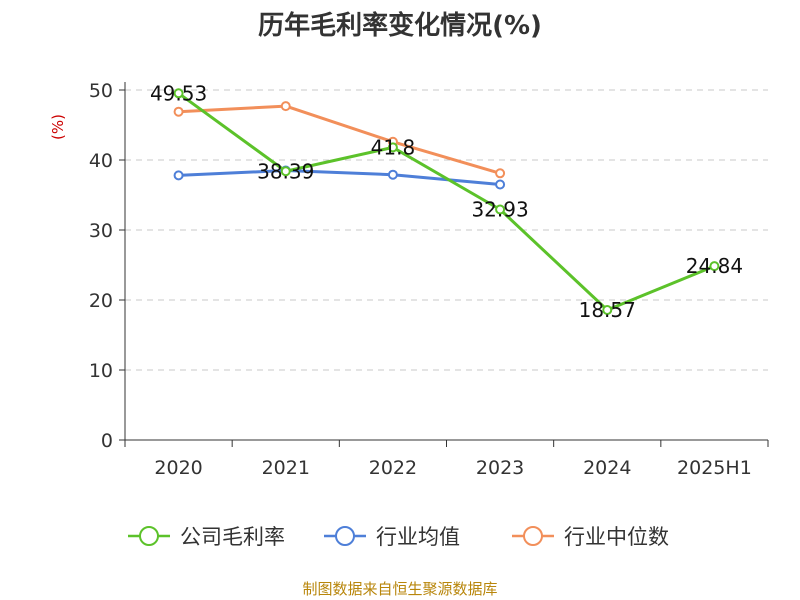  What do you see at coordinates (393, 468) in the screenshot?
I see `x-tick-label: 2022` at bounding box center [393, 468].